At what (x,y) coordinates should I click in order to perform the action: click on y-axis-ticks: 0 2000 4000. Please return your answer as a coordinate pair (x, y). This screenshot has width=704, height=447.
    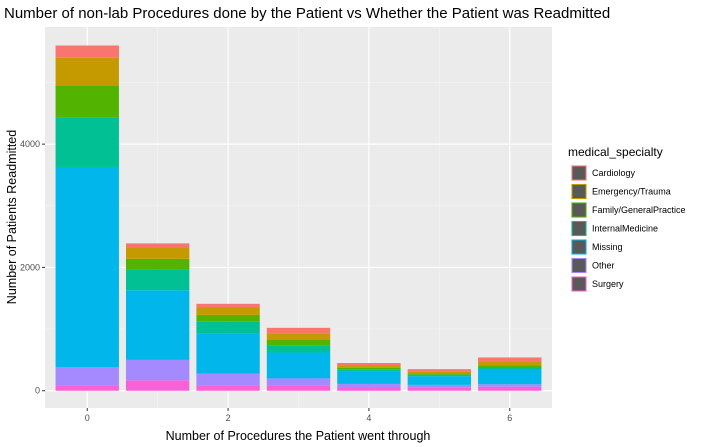
    Looking at the image, I should click on (32, 267).